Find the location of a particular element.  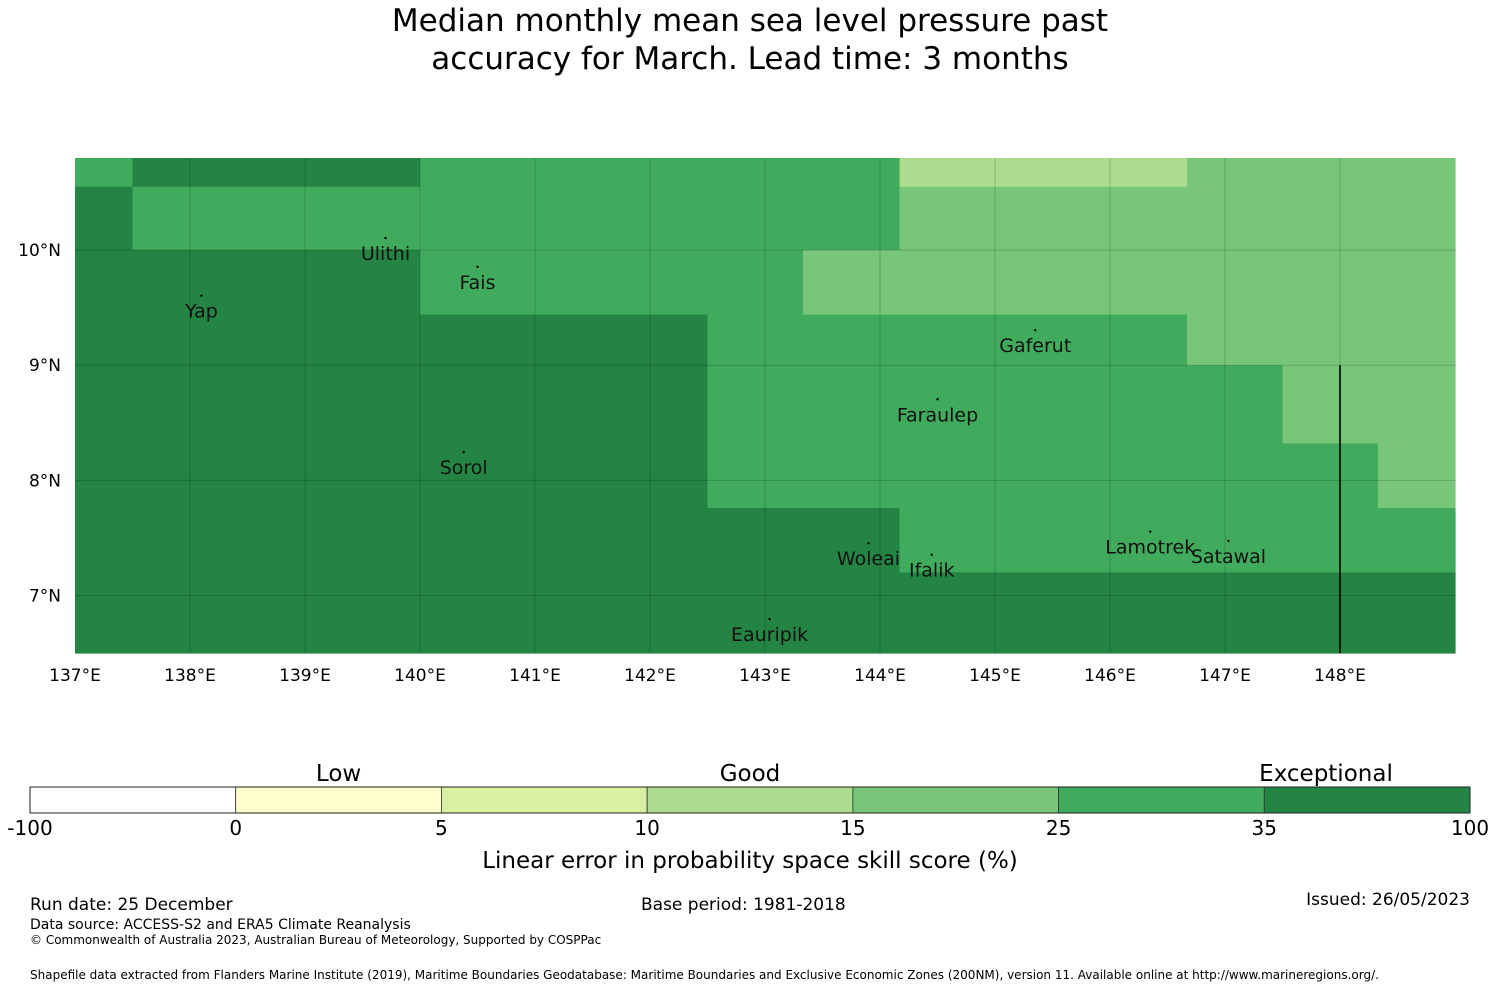

island-label: Lamotrek is located at coordinates (1150, 548).